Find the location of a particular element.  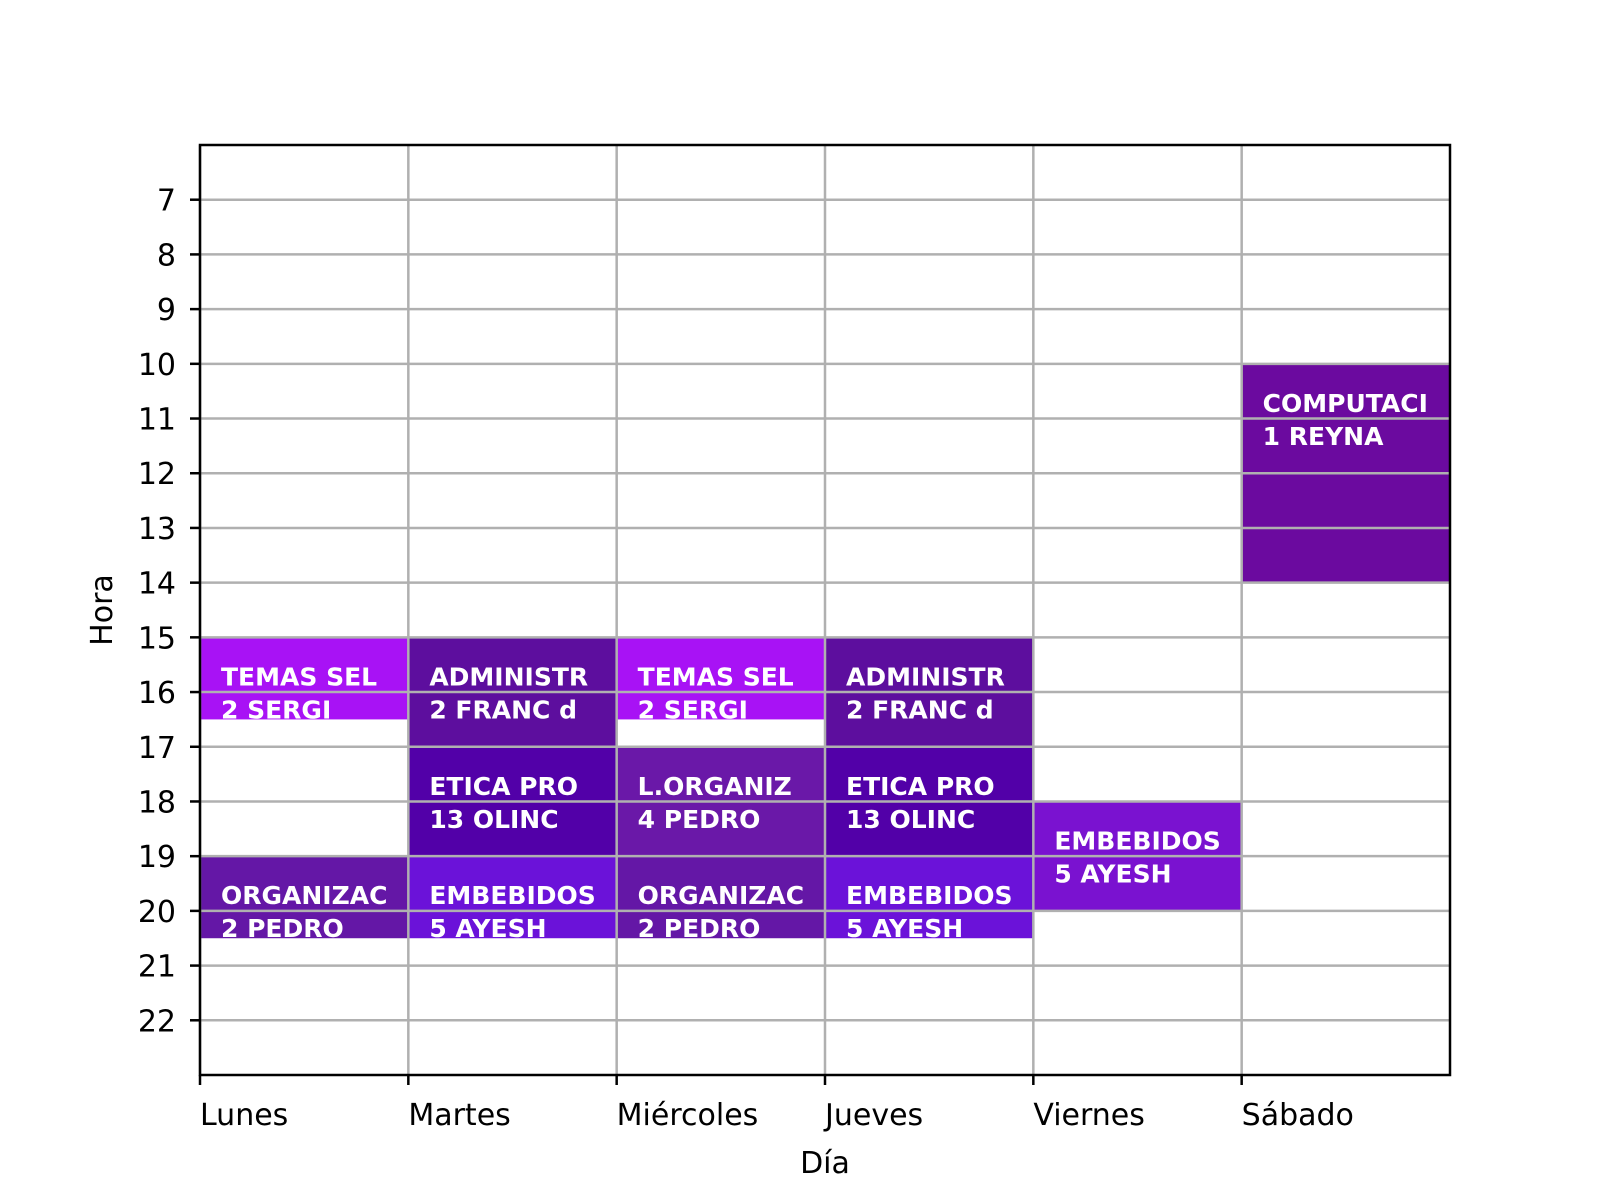

y-tick-label: 15 is located at coordinates (157, 638).